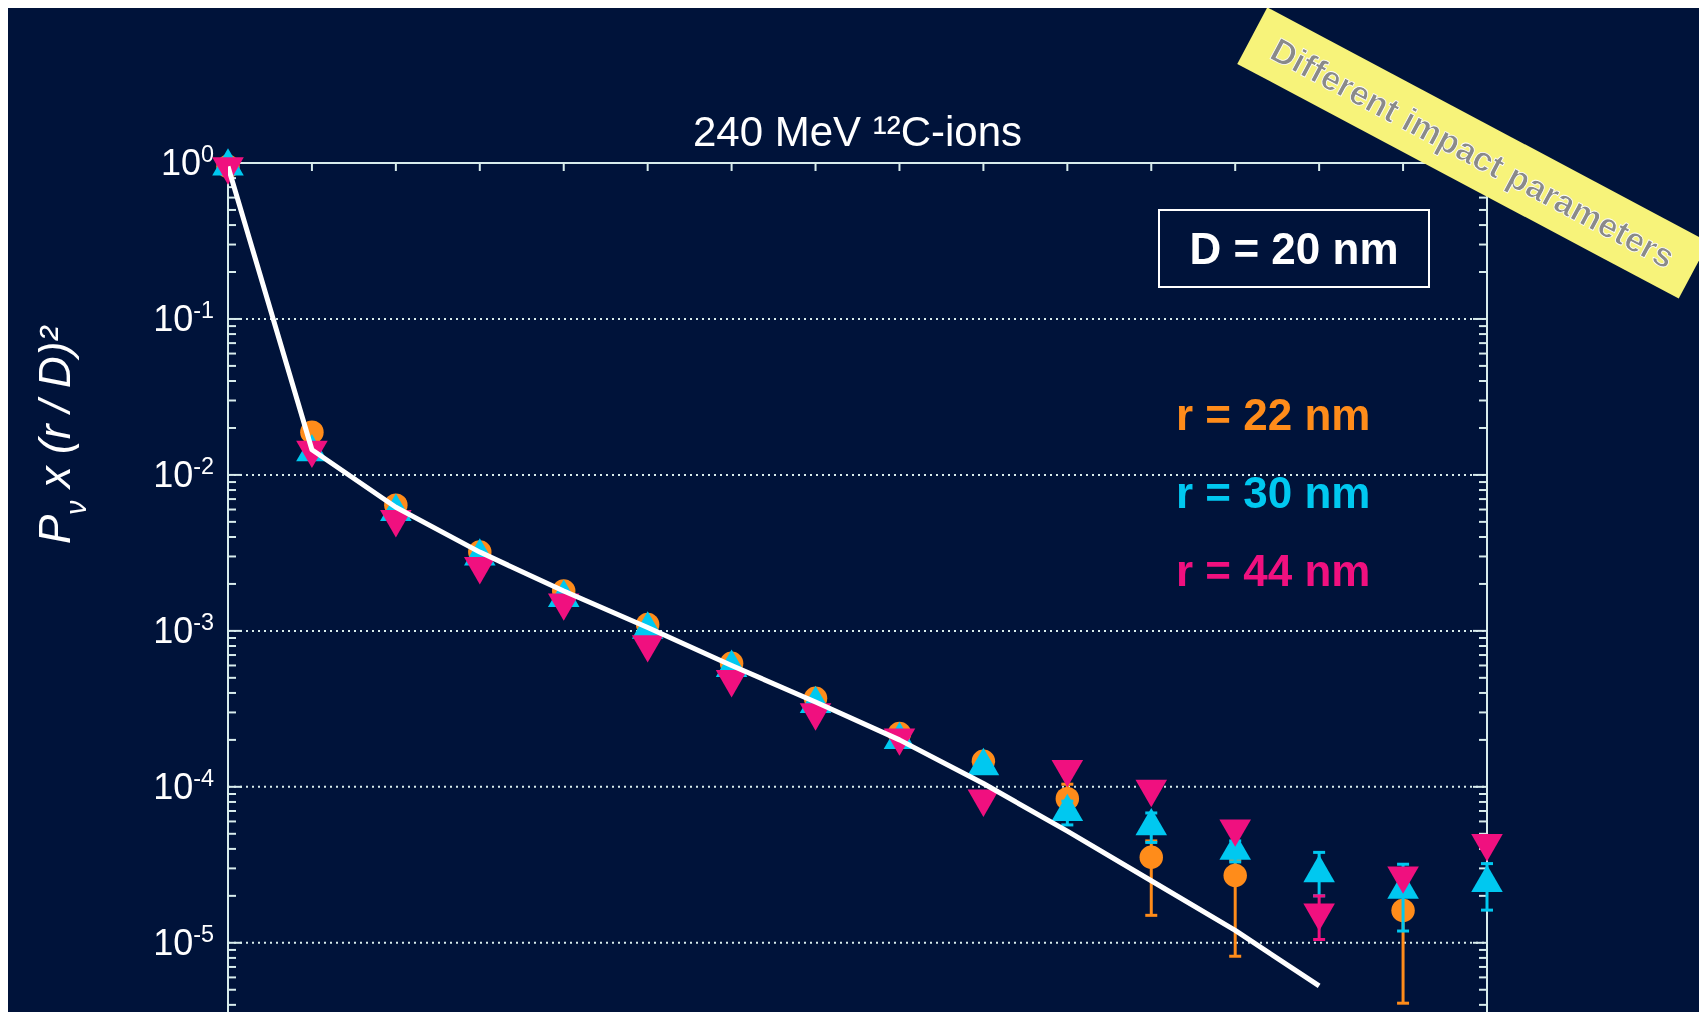 This screenshot has height=1020, width=1707. What do you see at coordinates (183, 317) in the screenshot?
I see `y-tick-label: 10$^{-1}$` at bounding box center [183, 317].